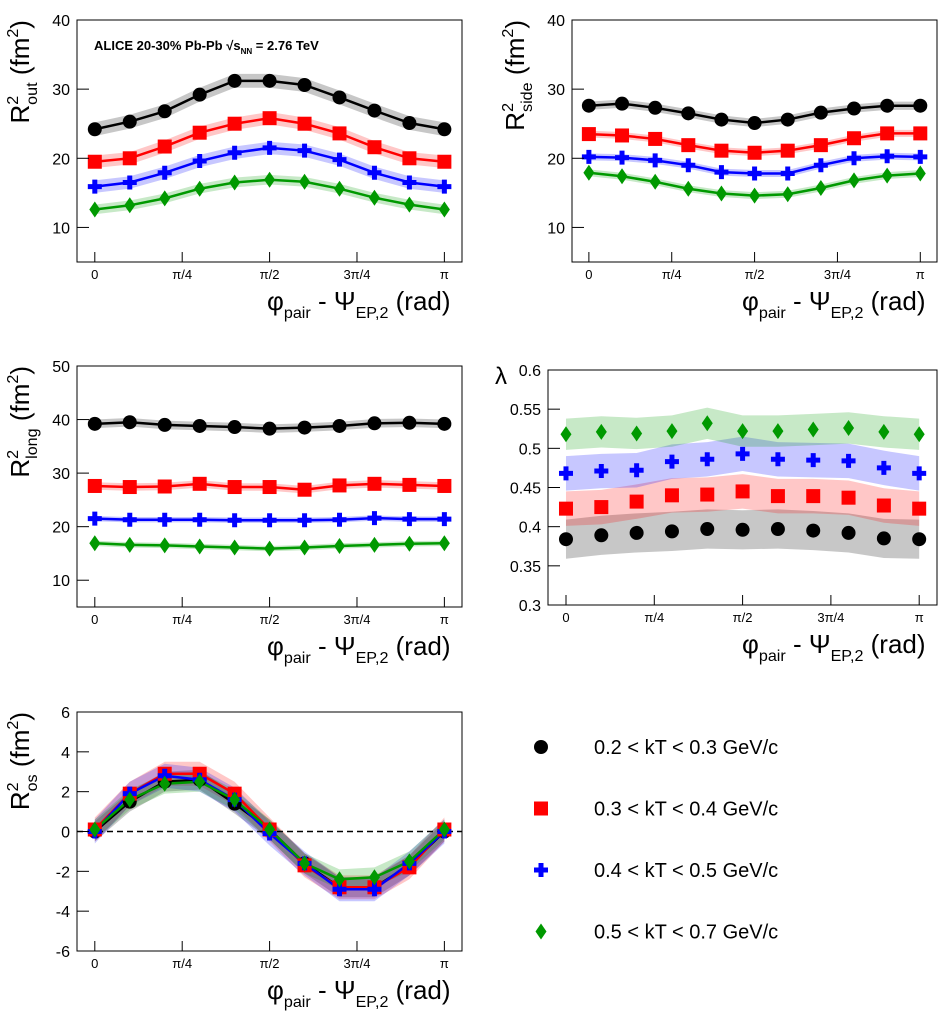 The width and height of the screenshot is (950, 1035). Describe the element at coordinates (808, 644) in the screenshot. I see `label-part: - Ψ` at that location.